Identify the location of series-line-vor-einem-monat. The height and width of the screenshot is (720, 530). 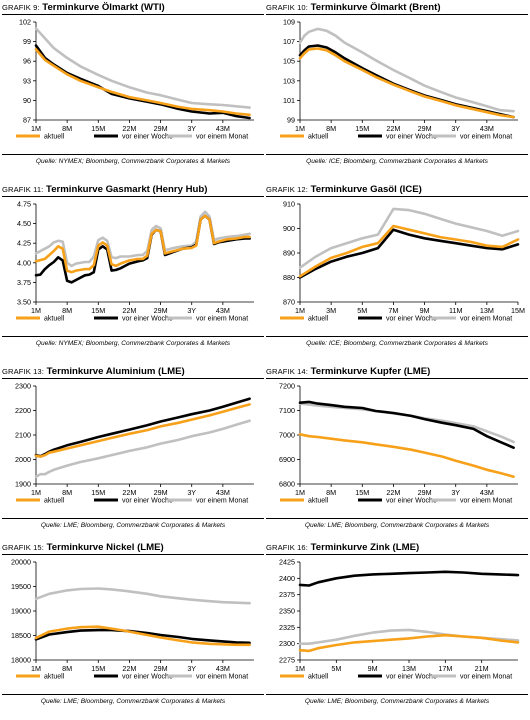
(406, 423).